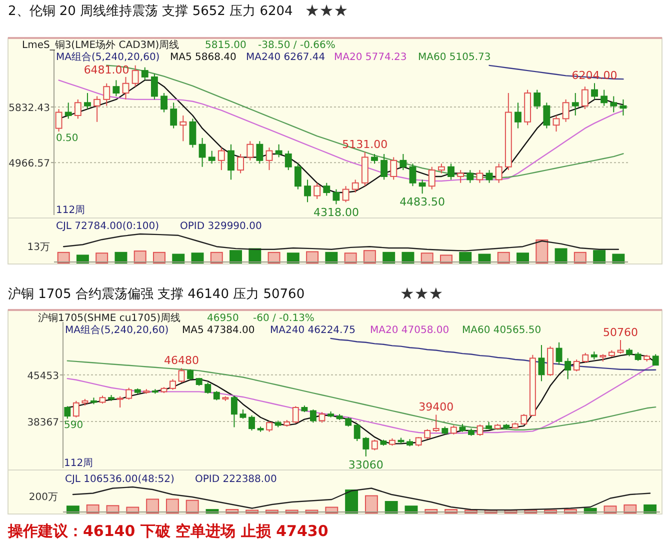  Describe the element at coordinates (225, 45) in the screenshot. I see `annotation: 5815.00` at that location.